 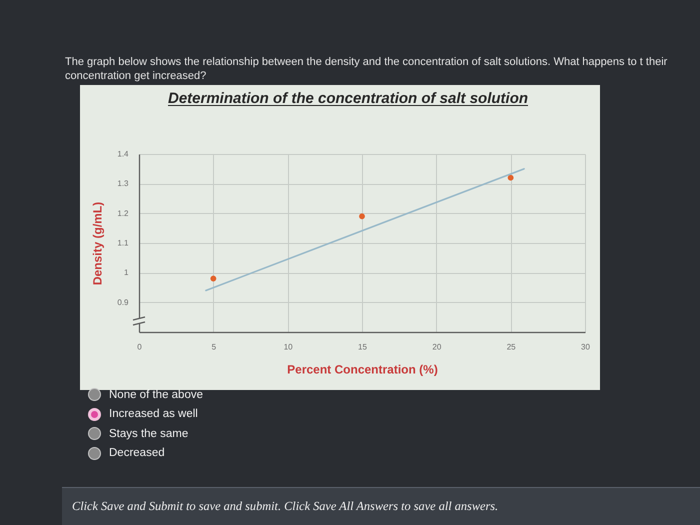 I want to click on x-tick-label: 10, so click(x=289, y=347).